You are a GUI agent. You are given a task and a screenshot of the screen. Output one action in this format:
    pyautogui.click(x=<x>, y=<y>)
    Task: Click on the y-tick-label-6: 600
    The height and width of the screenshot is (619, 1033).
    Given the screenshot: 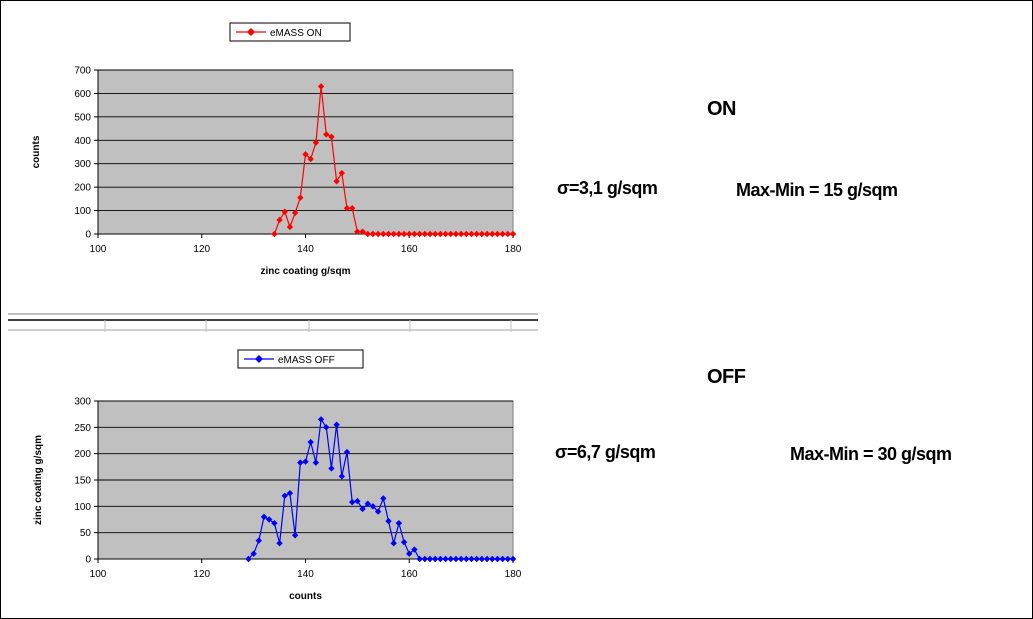 What is the action you would take?
    pyautogui.click(x=82, y=94)
    